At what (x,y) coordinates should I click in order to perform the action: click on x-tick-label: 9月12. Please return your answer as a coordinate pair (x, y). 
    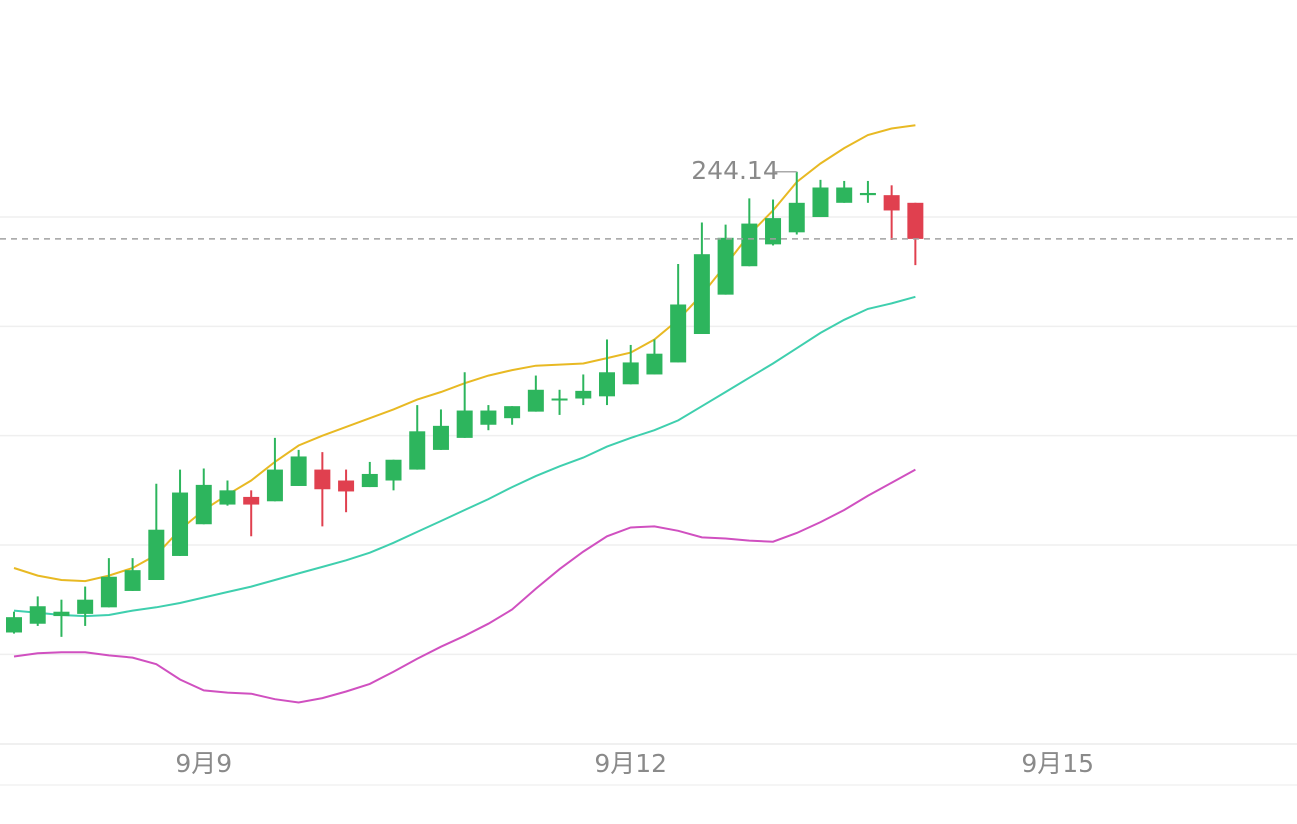
    Looking at the image, I should click on (630, 763).